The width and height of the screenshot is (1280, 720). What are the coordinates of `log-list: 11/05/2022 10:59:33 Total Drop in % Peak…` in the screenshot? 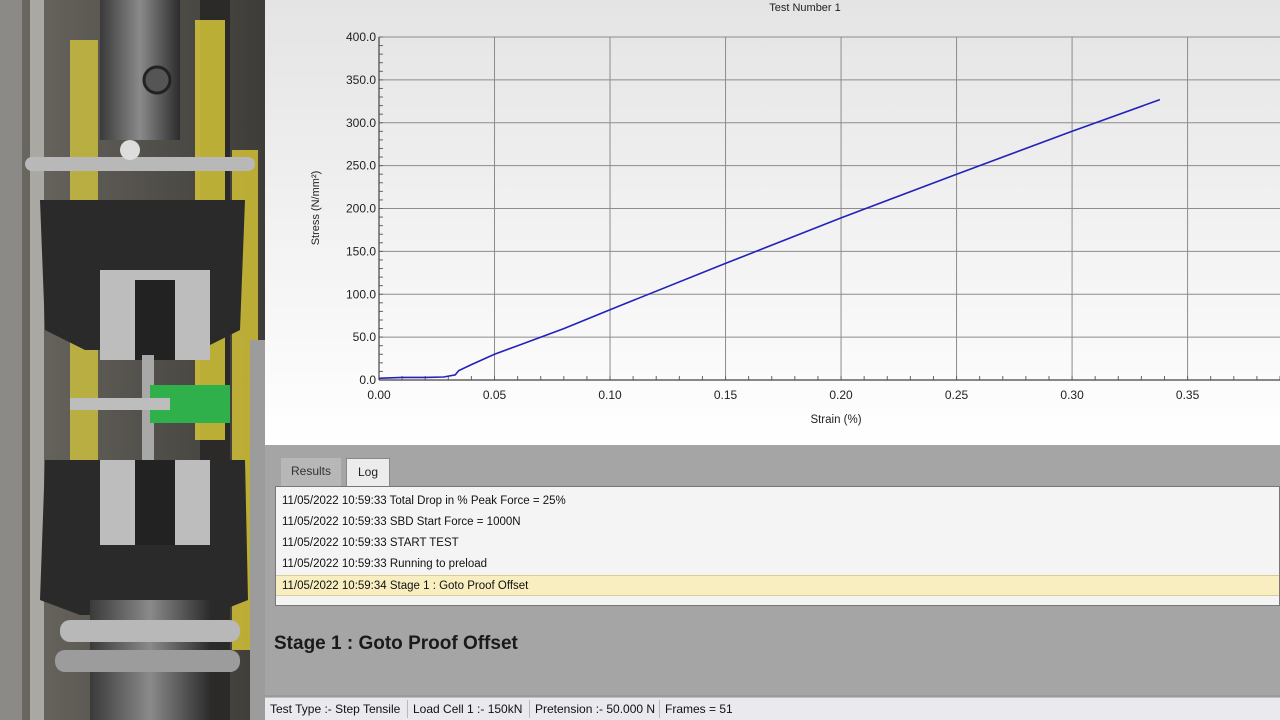 It's located at (777, 546).